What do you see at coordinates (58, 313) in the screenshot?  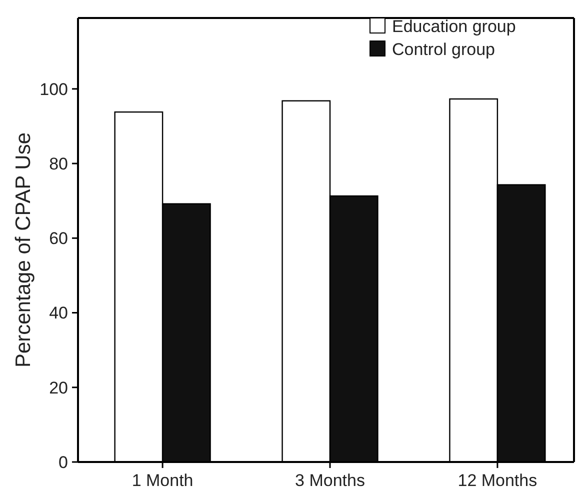 I see `y-tick-label: 40` at bounding box center [58, 313].